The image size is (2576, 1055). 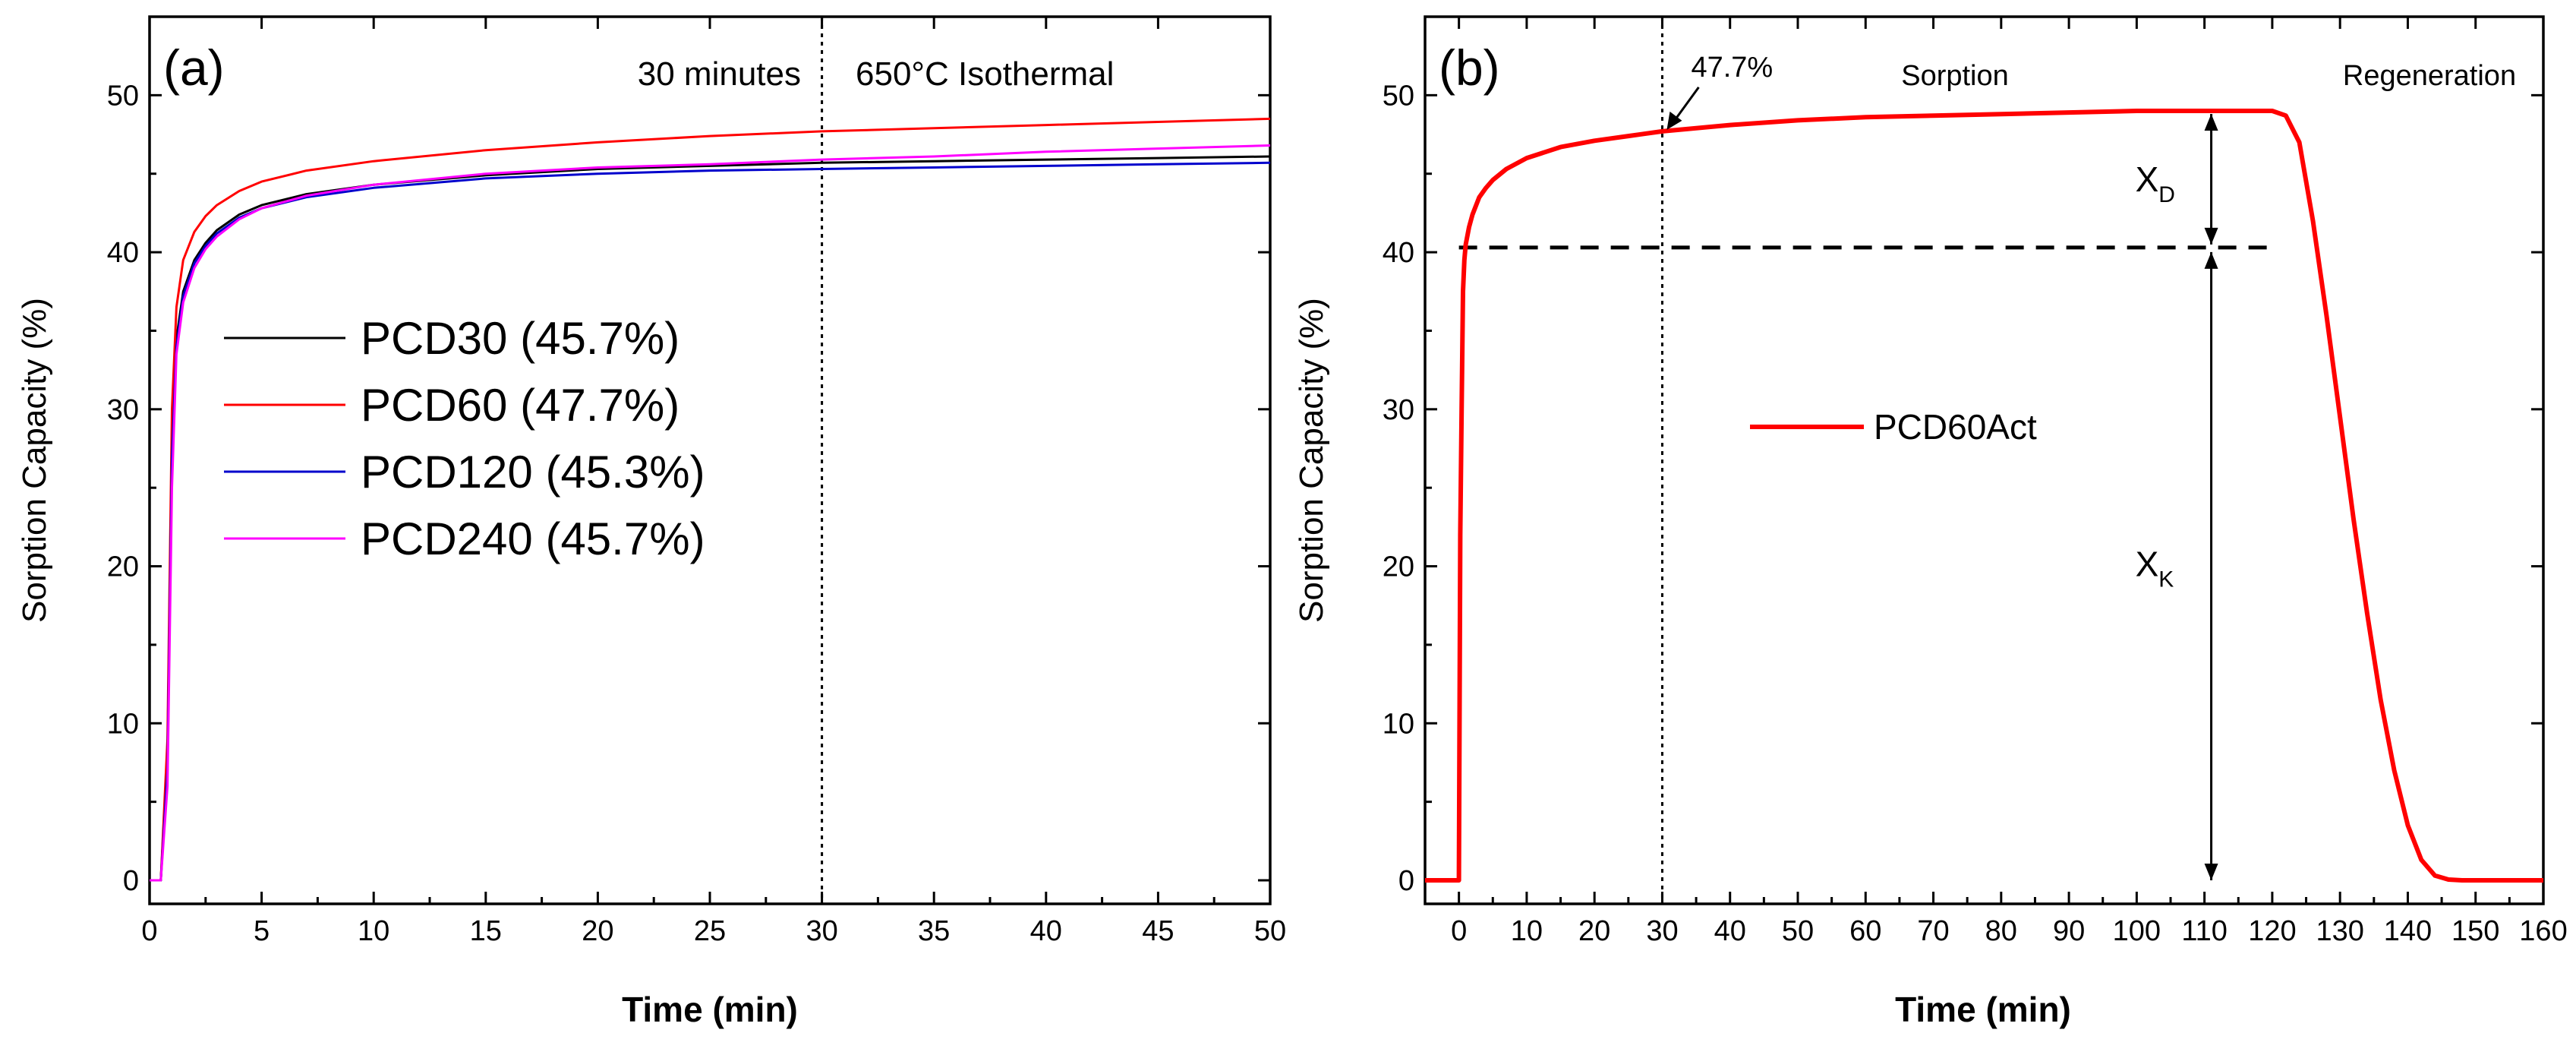 I want to click on arrow-x-d-head-top, so click(x=2211, y=122).